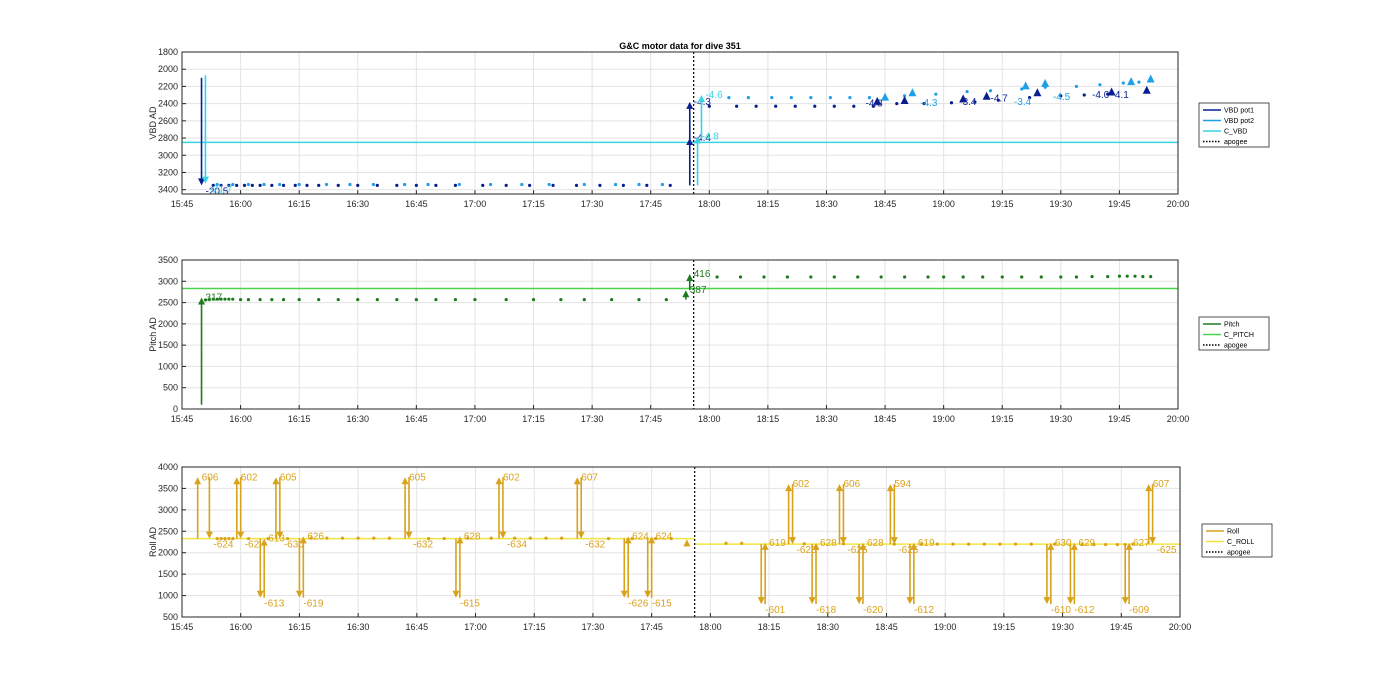 This screenshot has height=693, width=1400. I want to click on x-tick-label: 18:00, so click(709, 204).